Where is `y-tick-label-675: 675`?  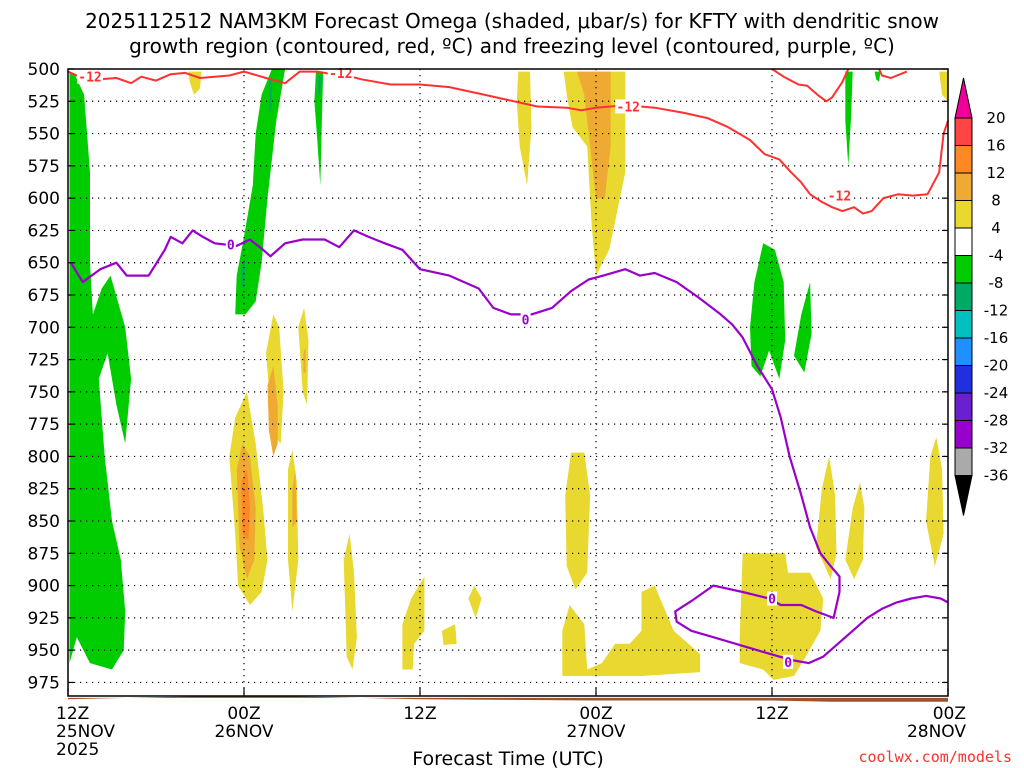
y-tick-label-675: 675 is located at coordinates (44, 296).